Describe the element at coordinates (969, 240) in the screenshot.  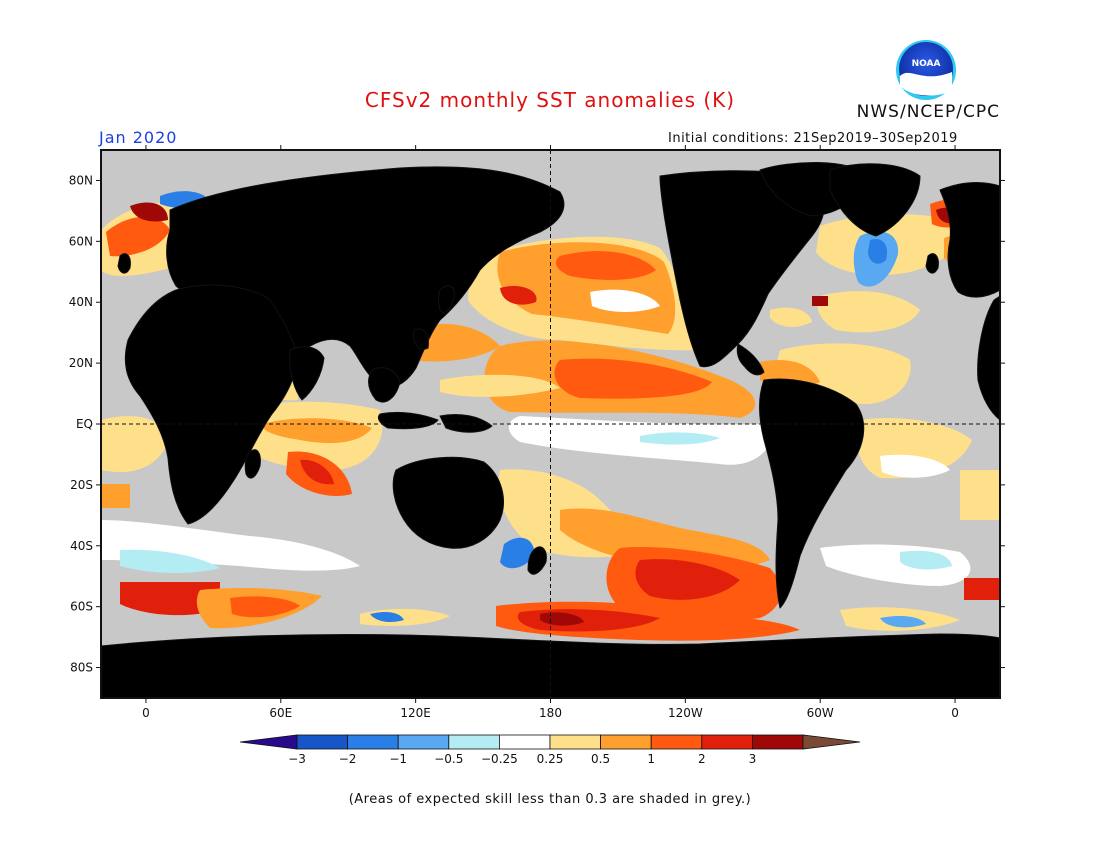
I see `europe-east-wrap` at that location.